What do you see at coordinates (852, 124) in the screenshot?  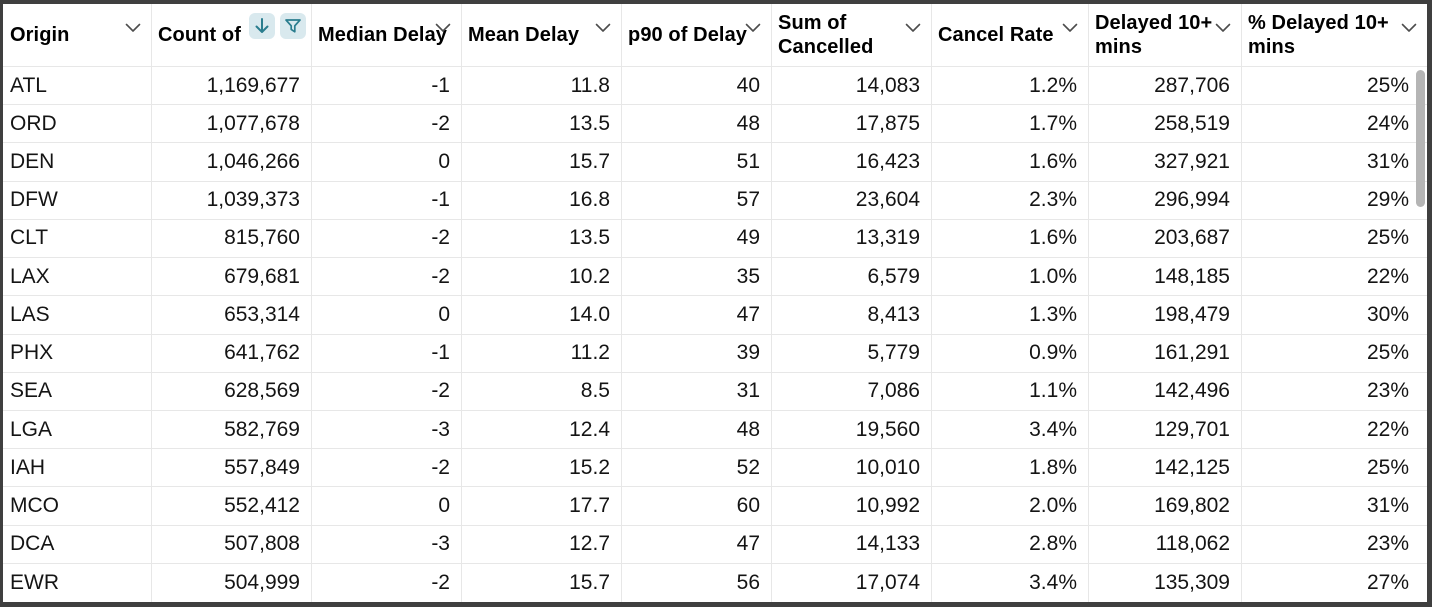 I see `cell-sum-cancelled: 17,875` at bounding box center [852, 124].